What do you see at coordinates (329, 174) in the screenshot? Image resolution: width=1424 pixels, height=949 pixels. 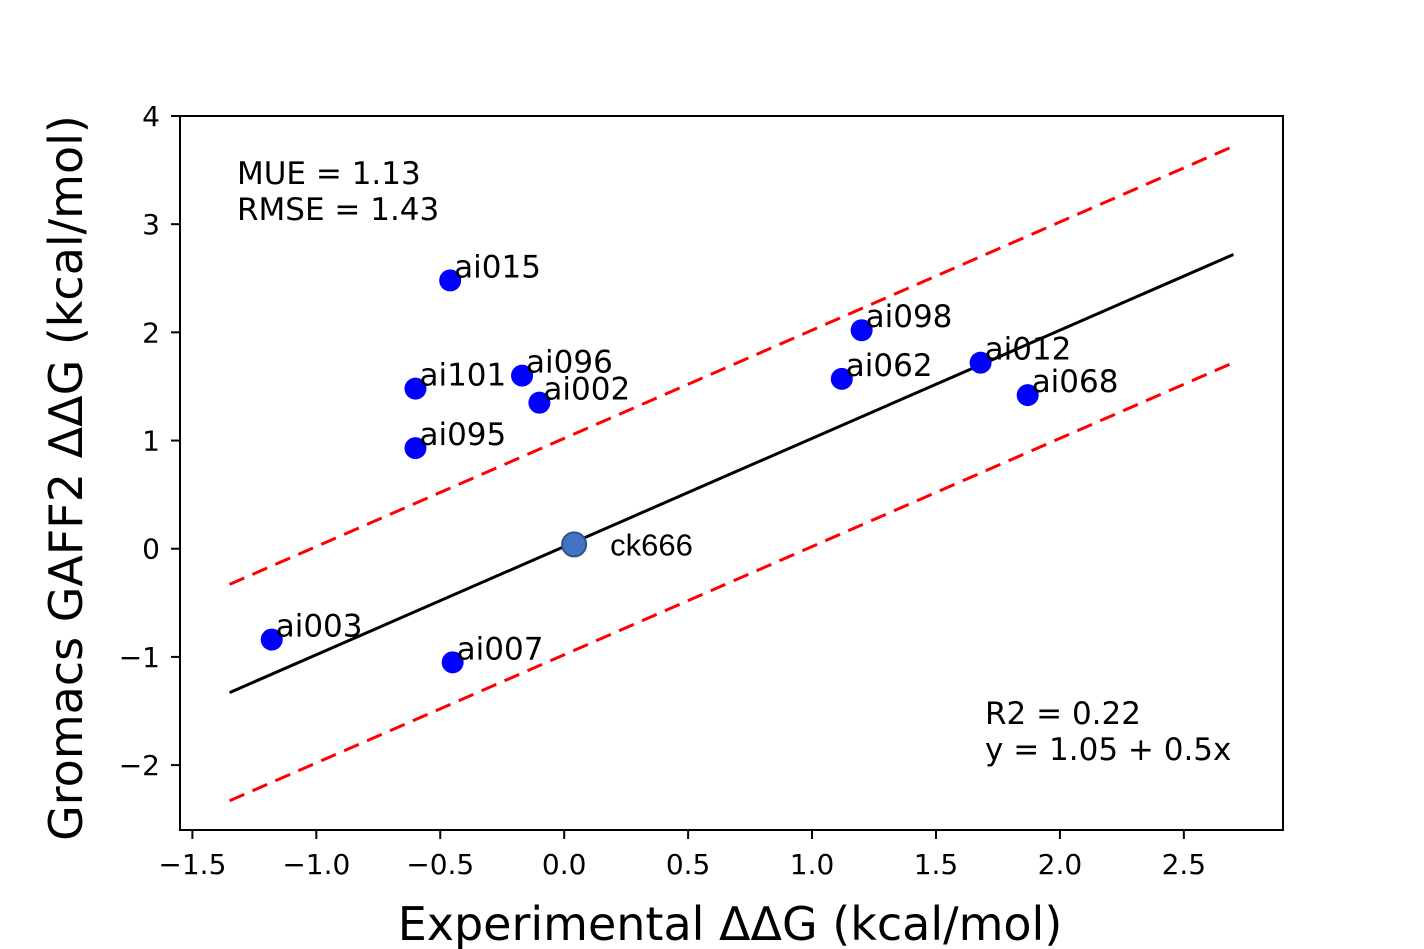 I see `mue-label: MUE = 1.13` at bounding box center [329, 174].